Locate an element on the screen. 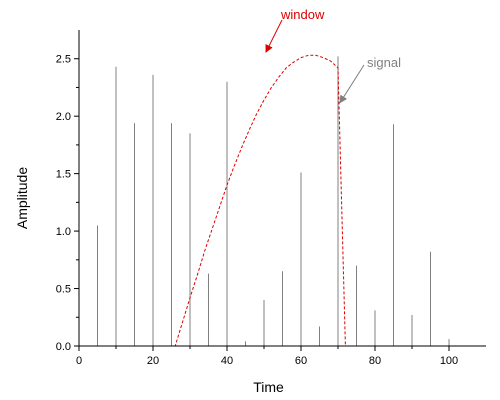  annotations: window signal is located at coordinates (333, 55).